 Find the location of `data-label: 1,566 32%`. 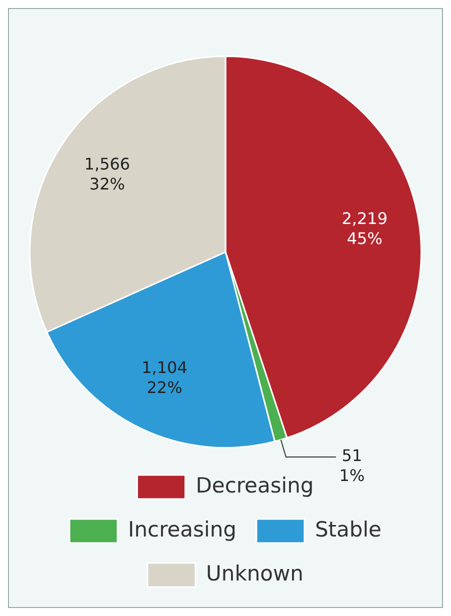

data-label: 1,566 32% is located at coordinates (107, 174).